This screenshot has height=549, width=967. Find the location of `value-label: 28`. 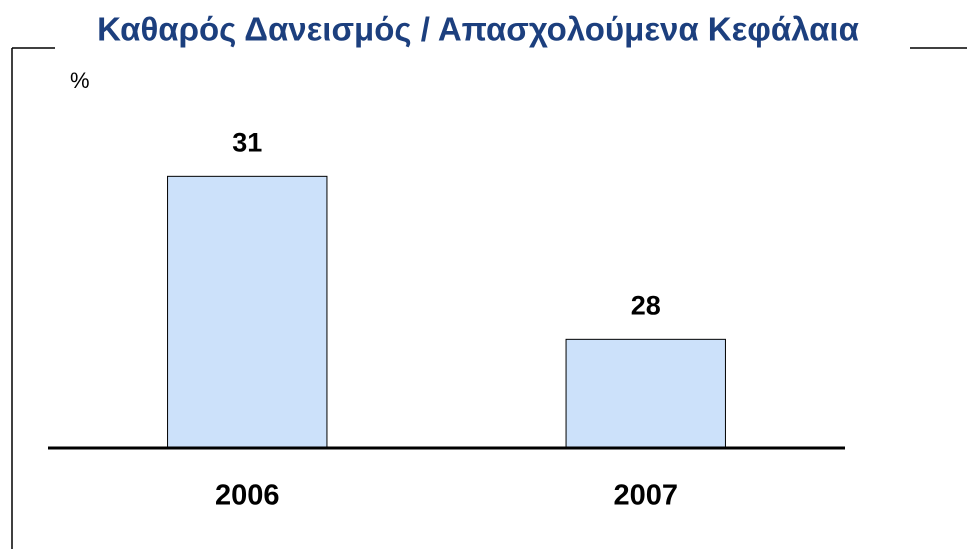

value-label: 28 is located at coordinates (646, 305).